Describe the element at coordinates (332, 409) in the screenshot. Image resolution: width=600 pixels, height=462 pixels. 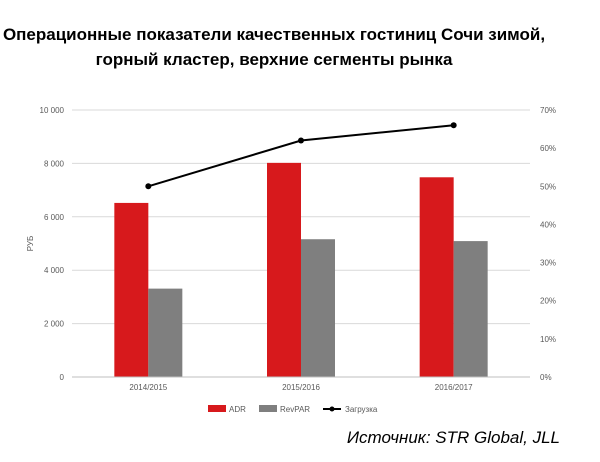
I see `legend-swatch-marker` at that location.